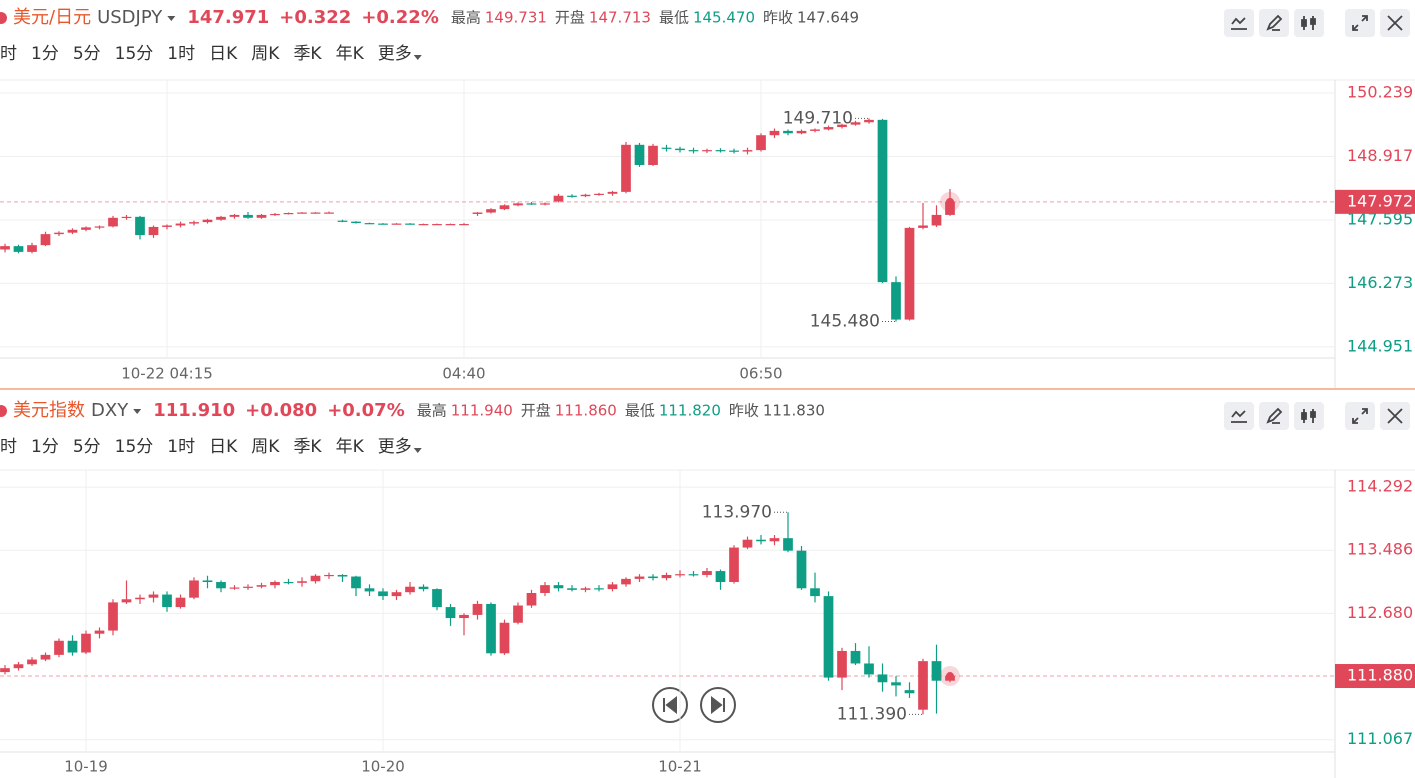 Image resolution: width=1415 pixels, height=778 pixels. Describe the element at coordinates (110, 410) in the screenshot. I see `instrument-symbol: DXY` at that location.